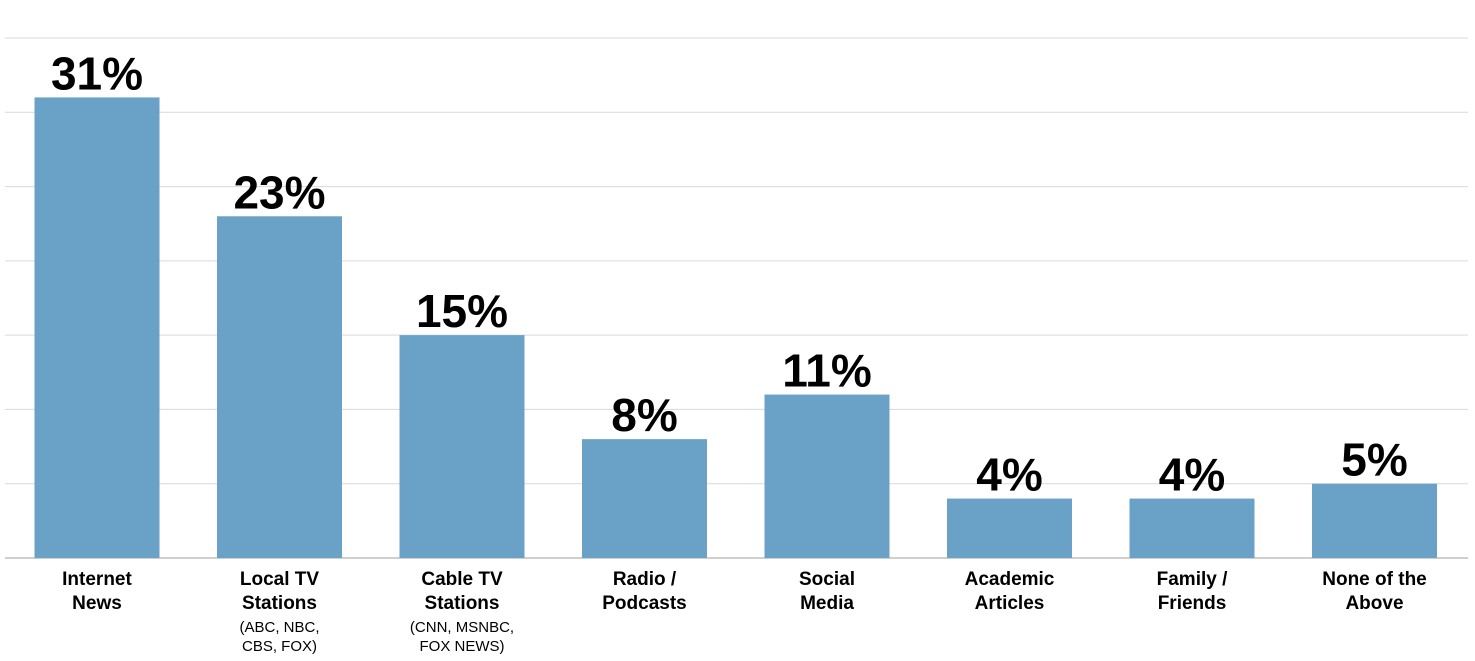 The image size is (1475, 661). Describe the element at coordinates (462, 627) in the screenshot. I see `category-sublabel: (CNN, MSNBC,` at that location.